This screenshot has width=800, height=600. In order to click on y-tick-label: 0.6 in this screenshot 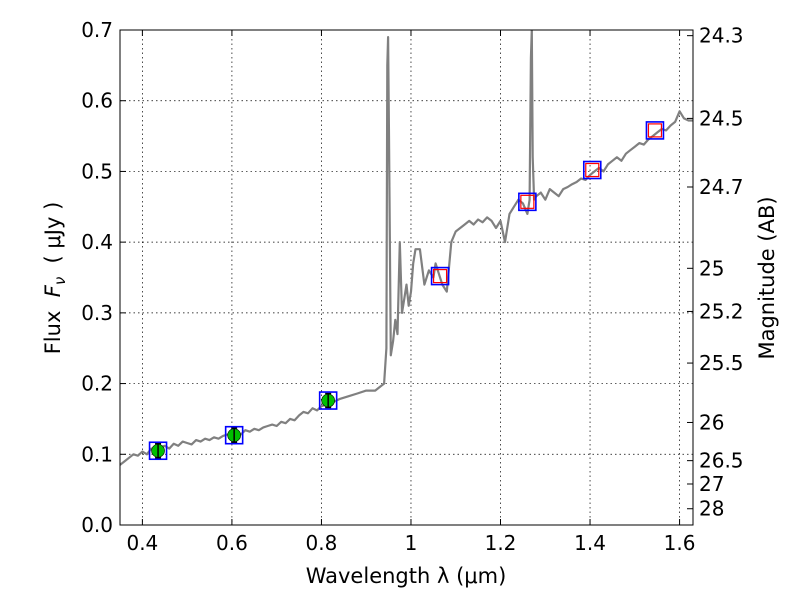, I will do `click(97, 101)`.